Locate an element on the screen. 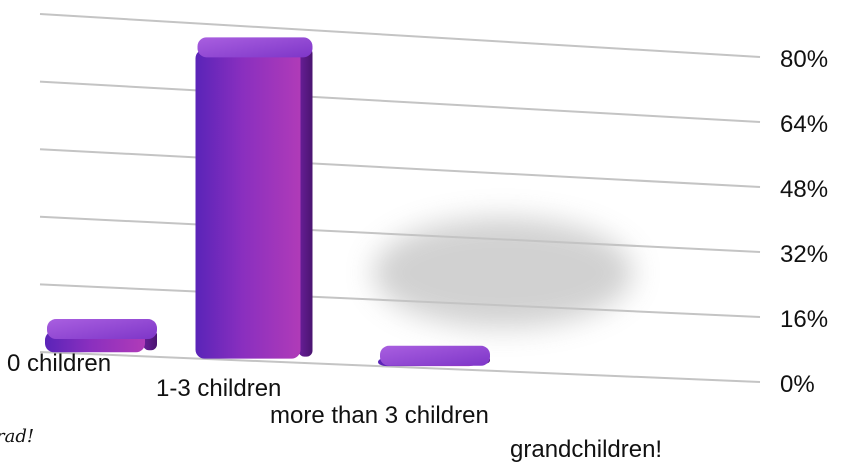  bar-side is located at coordinates (305, 202).